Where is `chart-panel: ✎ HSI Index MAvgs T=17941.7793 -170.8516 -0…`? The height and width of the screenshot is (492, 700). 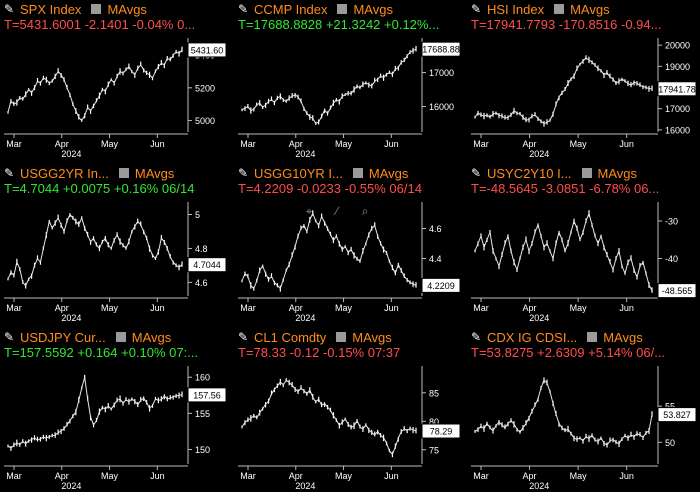
chart-panel: ✎ HSI Index MAvgs T=17941.7793 -170.8516 -0… is located at coordinates (583, 80).